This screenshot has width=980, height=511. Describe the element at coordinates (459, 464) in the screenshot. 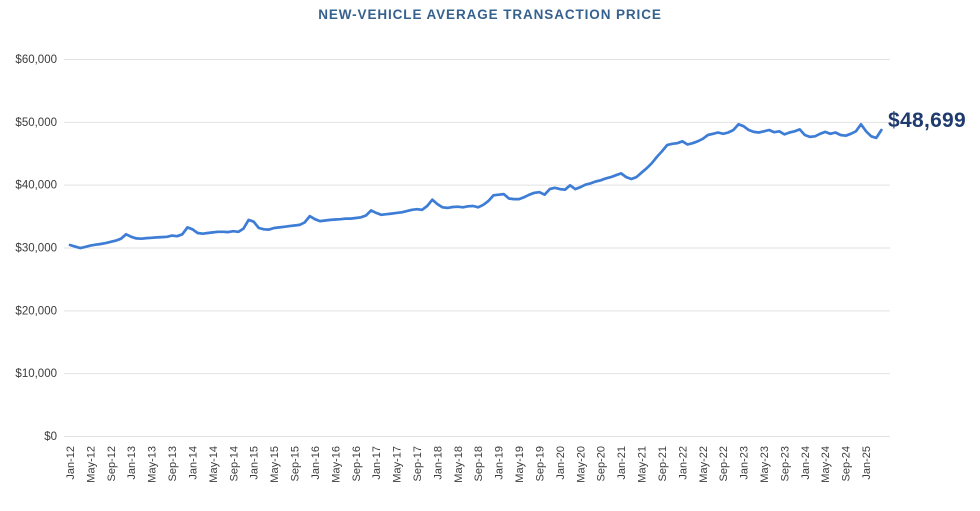

I see `x-axis-label: May-18` at that location.